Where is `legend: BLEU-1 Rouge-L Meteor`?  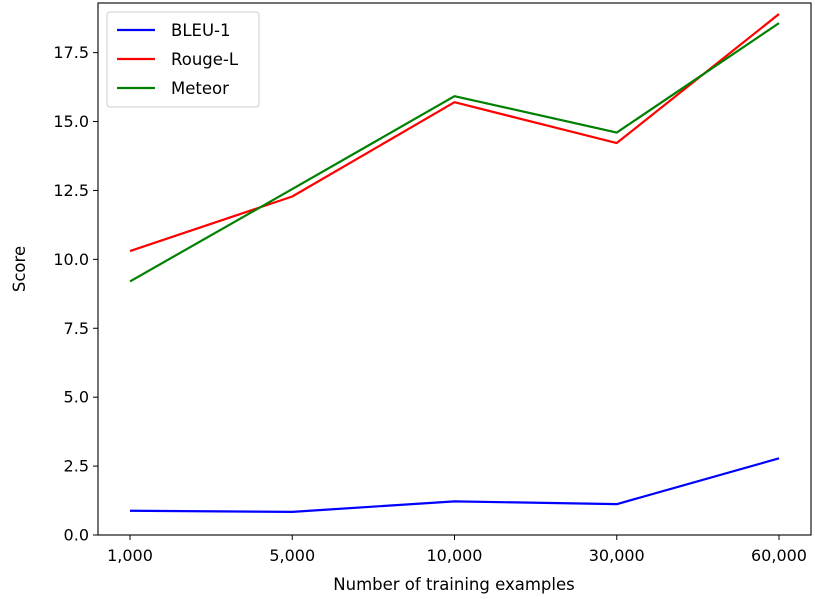
legend: BLEU-1 Rouge-L Meteor is located at coordinates (183, 59).